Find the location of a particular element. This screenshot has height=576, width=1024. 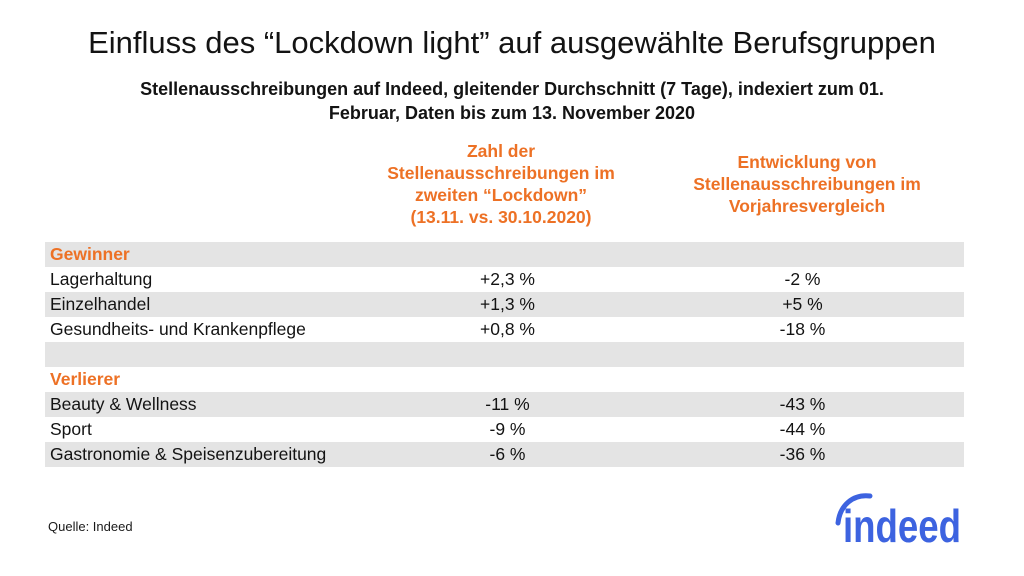

column-header-line: Zahl der is located at coordinates (501, 151).